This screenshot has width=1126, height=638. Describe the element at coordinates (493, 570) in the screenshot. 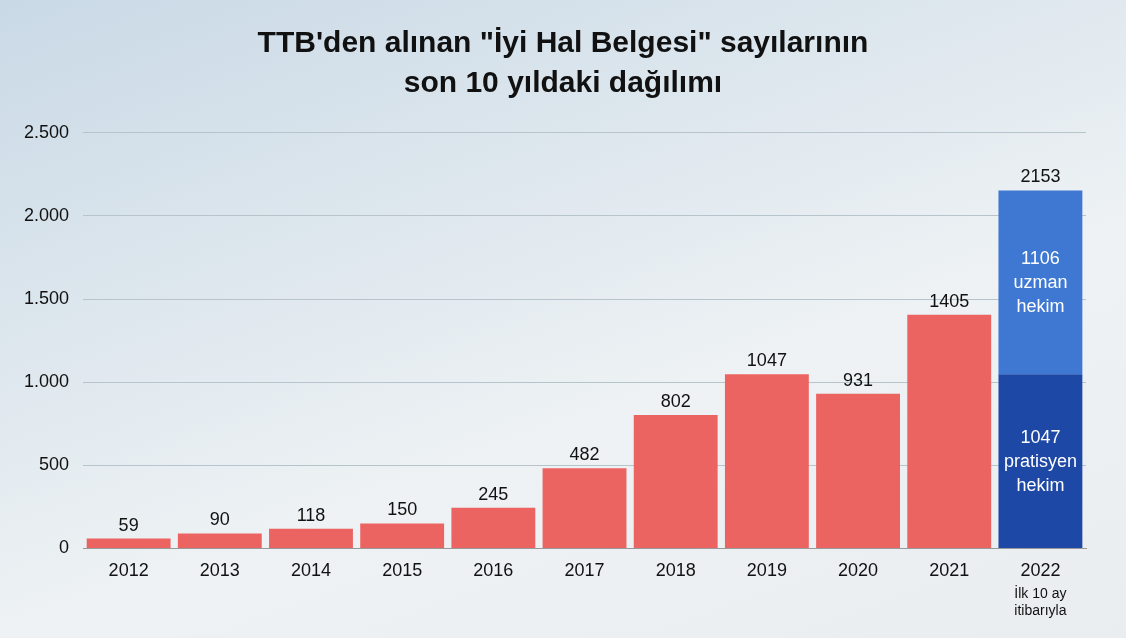

I see `x-tick-label: 2016` at that location.